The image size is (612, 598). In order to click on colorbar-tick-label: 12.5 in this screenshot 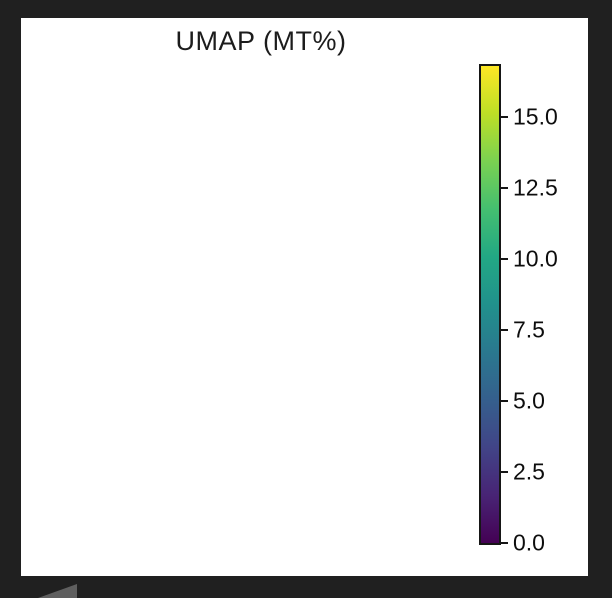, I will do `click(535, 187)`.